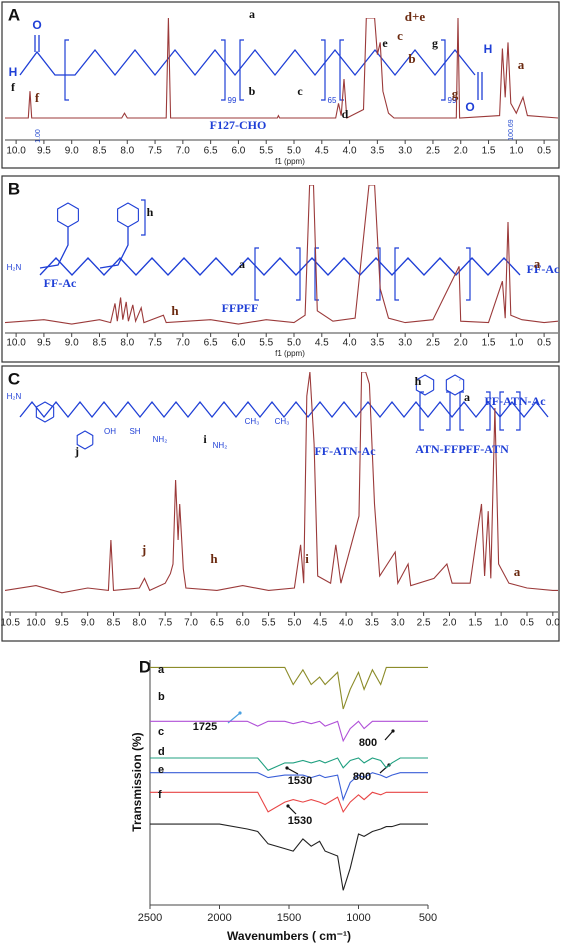 This screenshot has height=945, width=564. I want to click on series-label: b, so click(161, 697).